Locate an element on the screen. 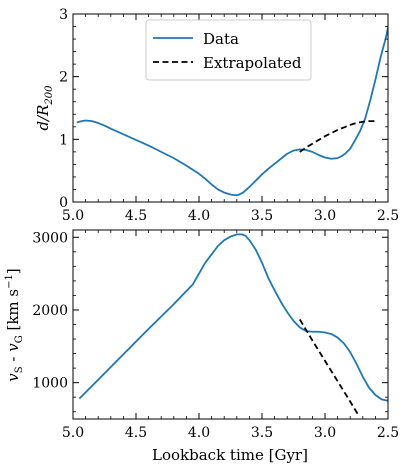 Image resolution: width=407 pixels, height=473 pixels. top-xtick-label: 3.5 is located at coordinates (262, 216).